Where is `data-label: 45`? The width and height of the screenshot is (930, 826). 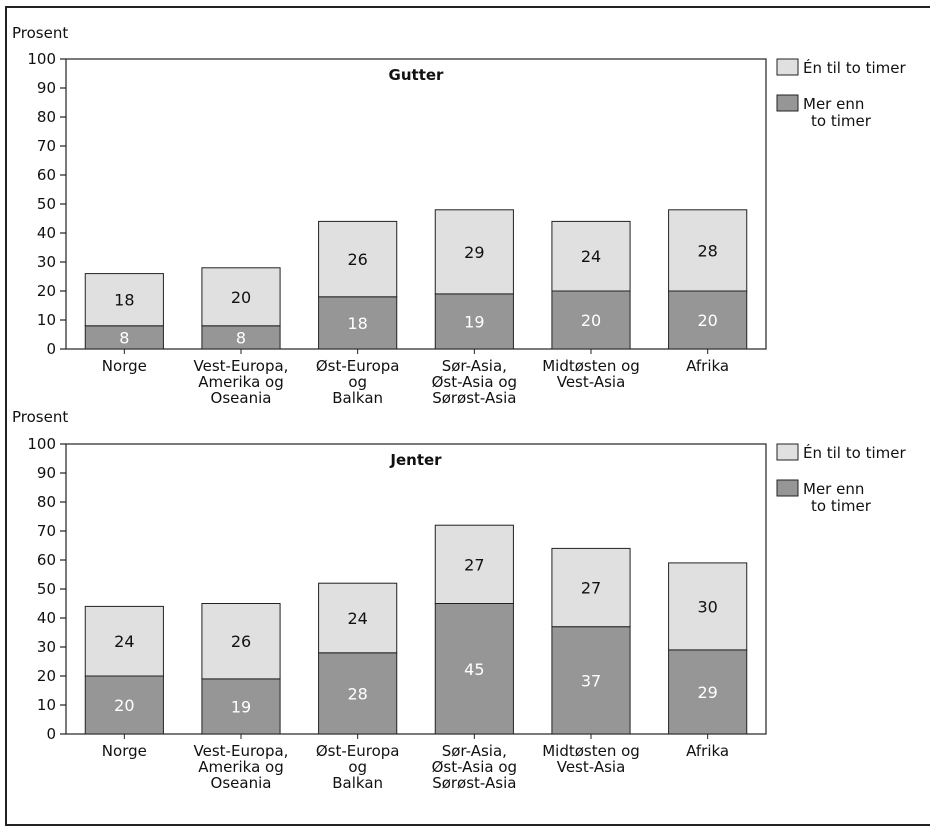 data-label: 45 is located at coordinates (474, 669).